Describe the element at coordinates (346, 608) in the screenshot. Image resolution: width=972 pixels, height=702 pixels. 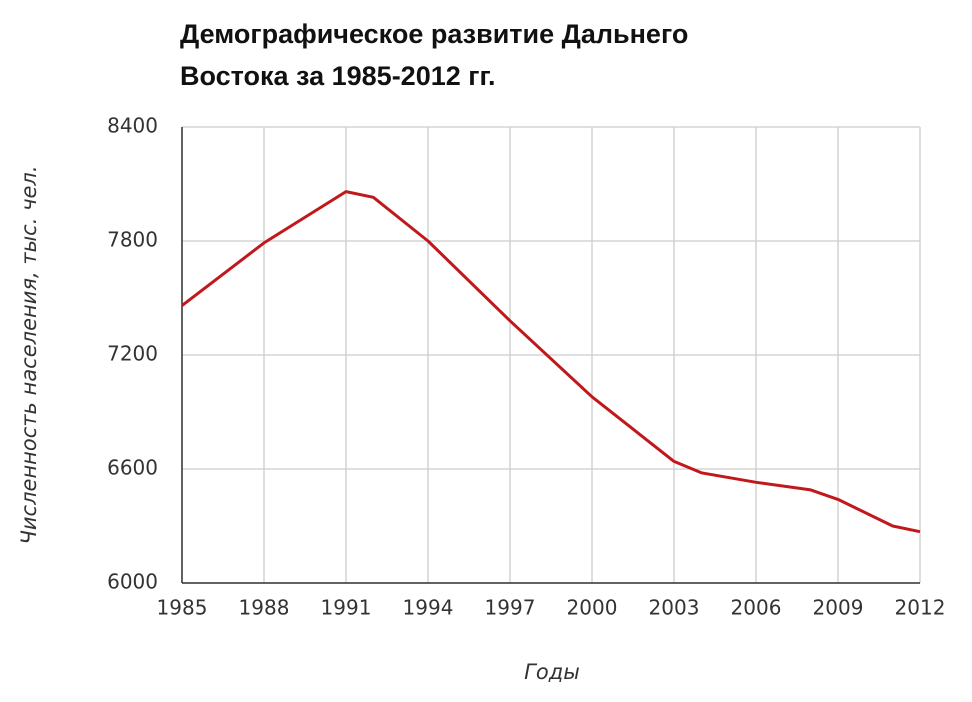
I see `x-tick-label: 1991` at that location.